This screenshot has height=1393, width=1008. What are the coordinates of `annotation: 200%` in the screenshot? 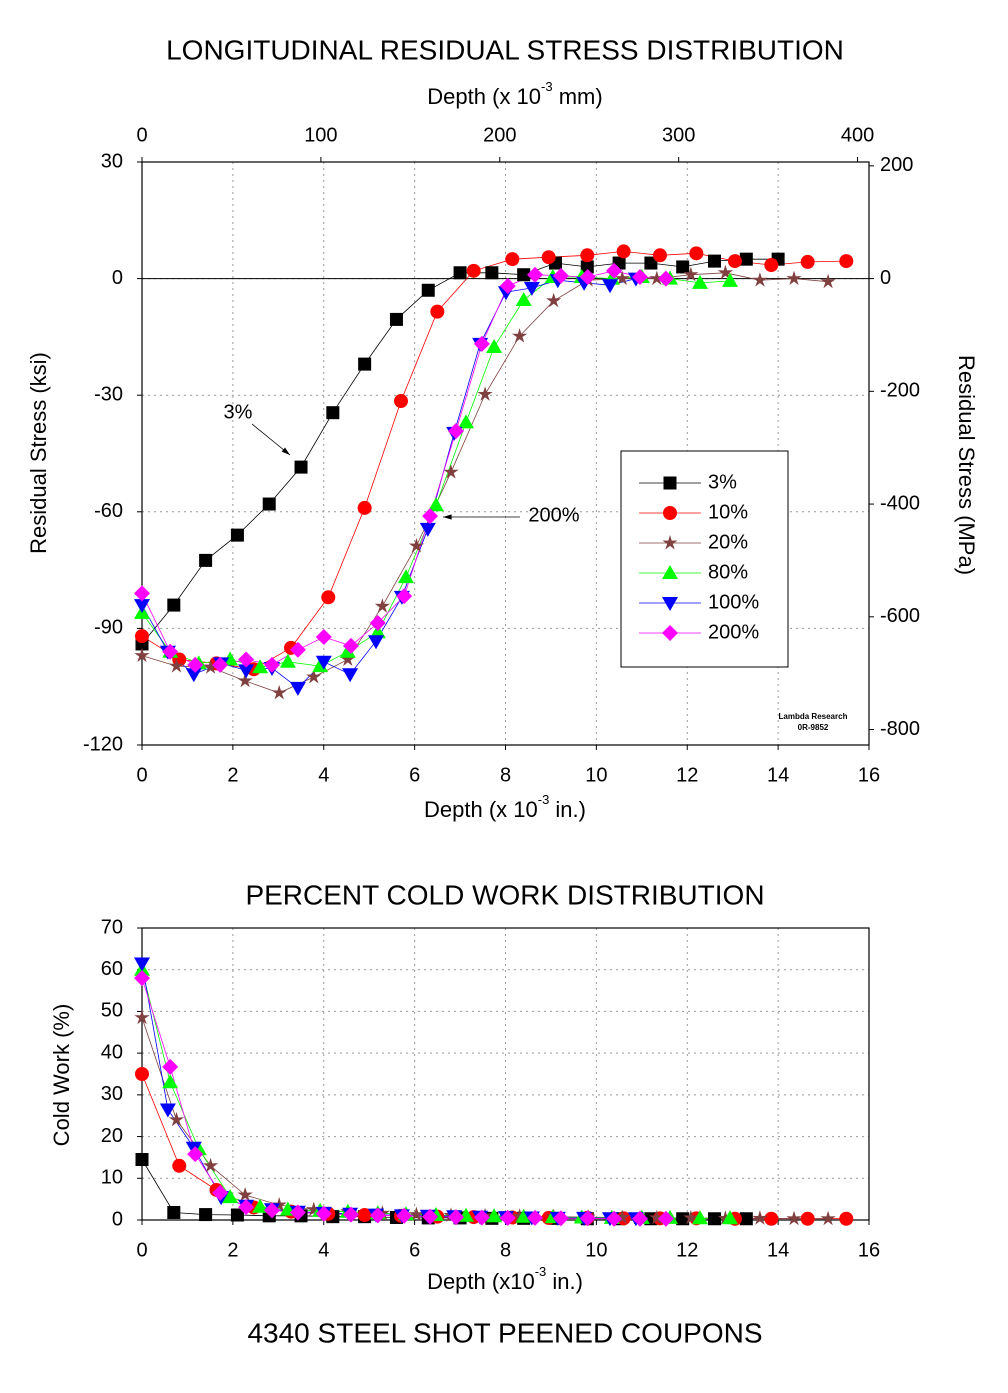 It's located at (553, 515).